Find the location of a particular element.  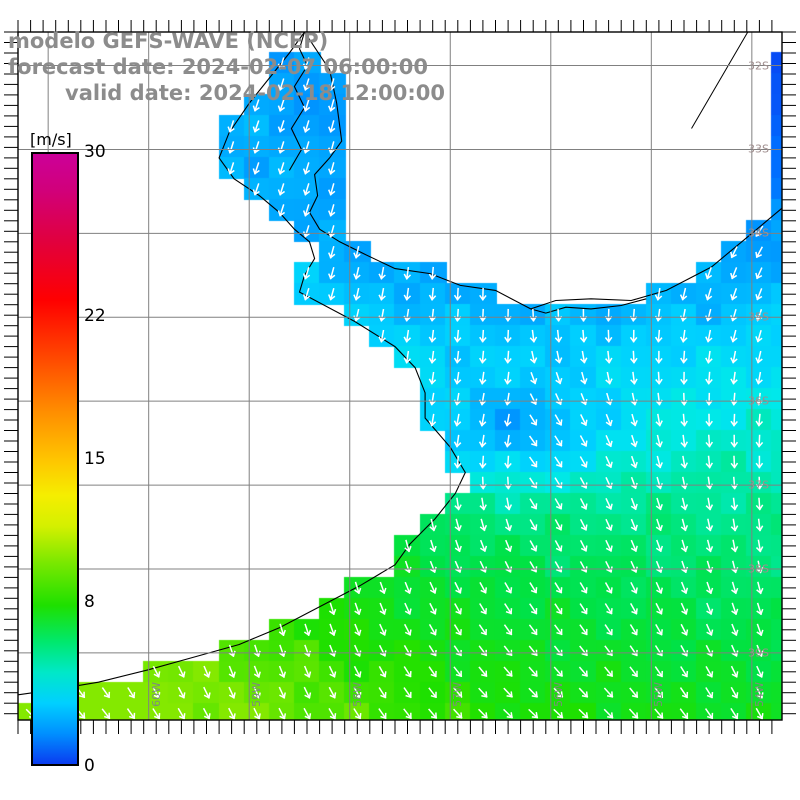

latitude-label: 36S is located at coordinates (758, 401).